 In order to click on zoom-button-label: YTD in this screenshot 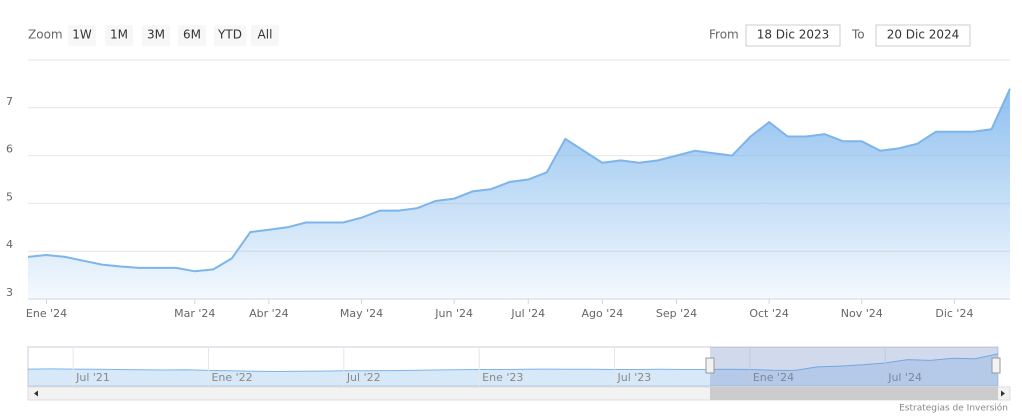, I will do `click(229, 35)`.